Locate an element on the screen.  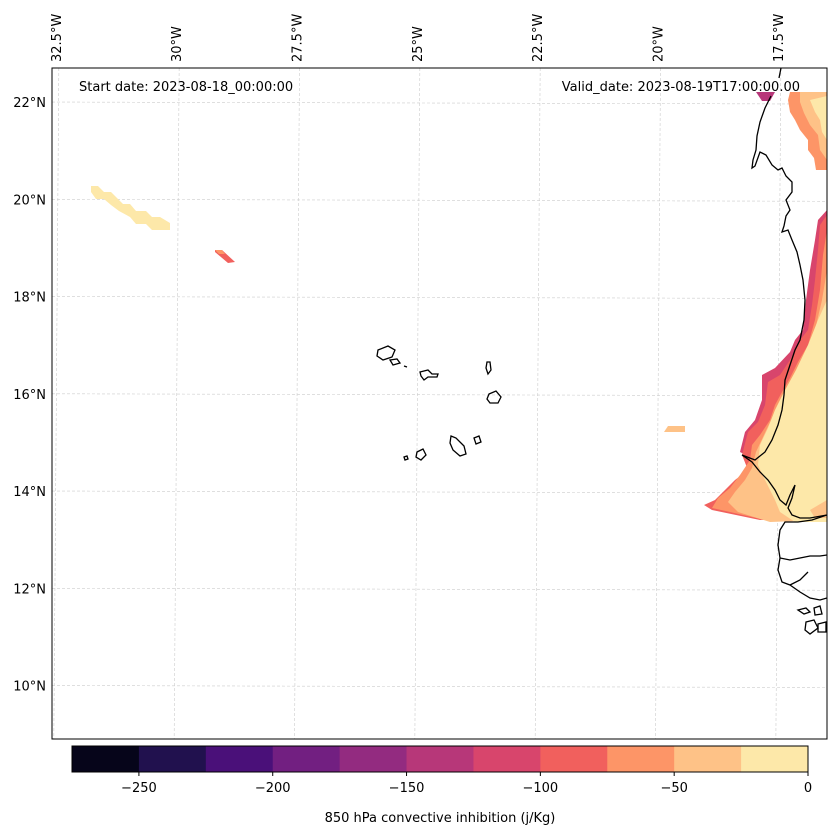
lat-tick-label: 10°N is located at coordinates (29, 687).